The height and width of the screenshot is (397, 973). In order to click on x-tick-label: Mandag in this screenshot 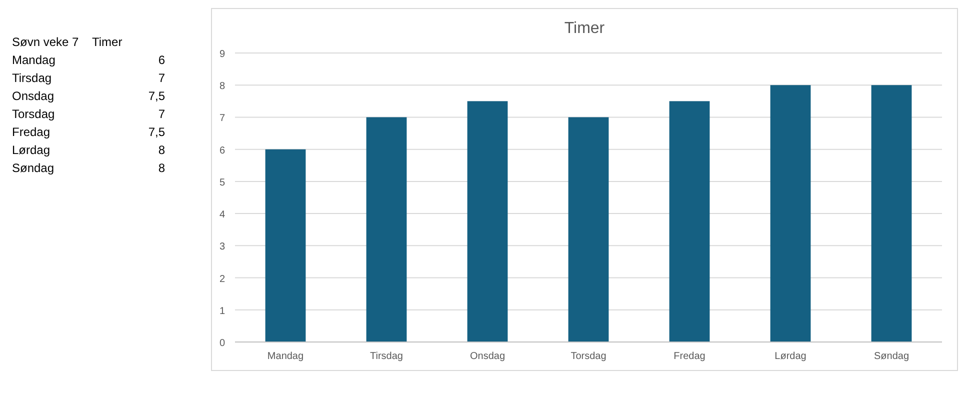, I will do `click(285, 356)`.